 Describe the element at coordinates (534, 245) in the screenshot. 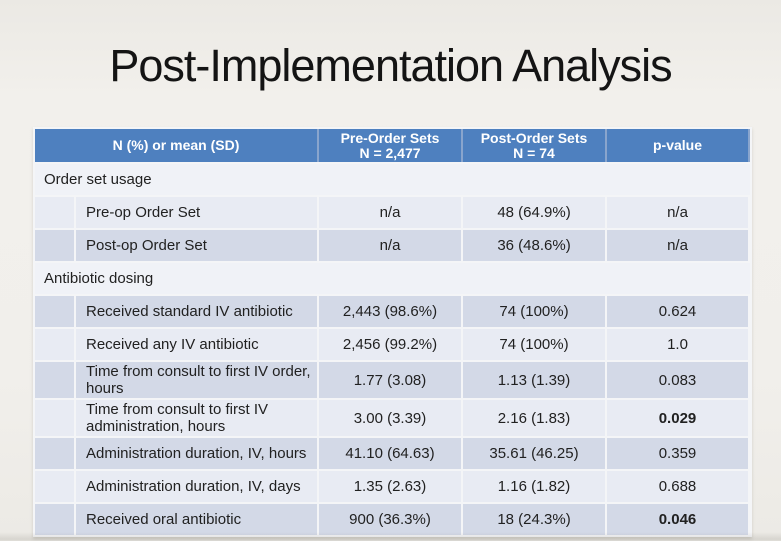

I see `post-order-value: 36 (48.6%)` at that location.